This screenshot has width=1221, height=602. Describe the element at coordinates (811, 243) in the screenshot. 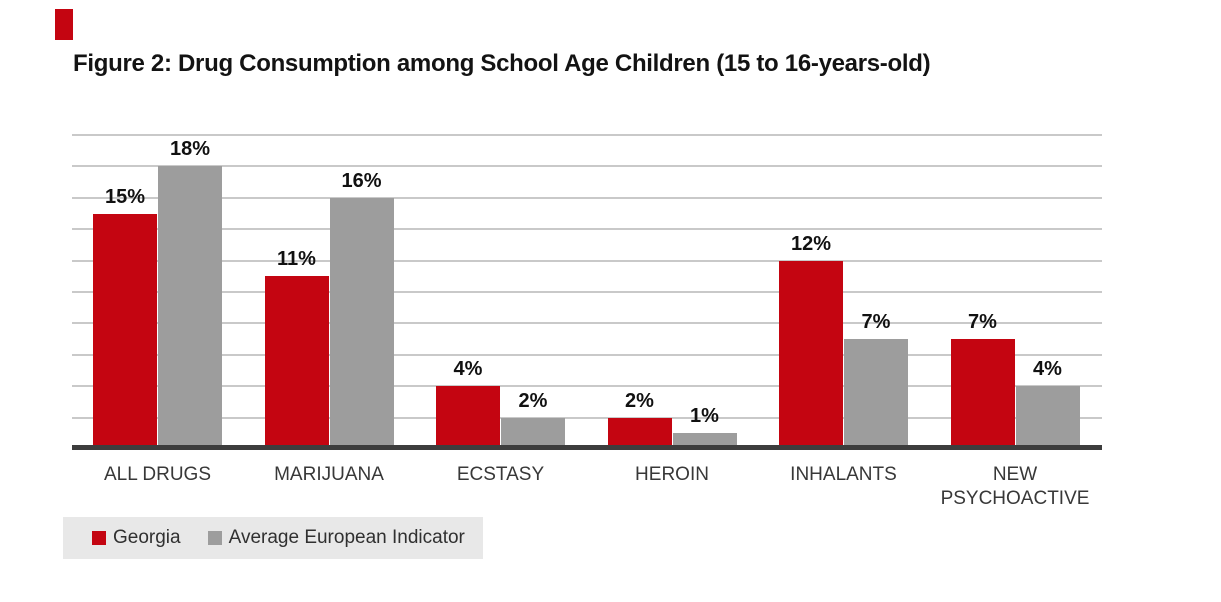

I see `value-label: 12%` at that location.